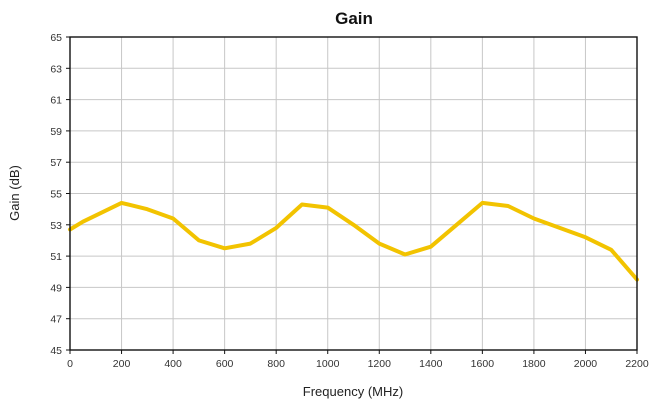 The height and width of the screenshot is (405, 652). I want to click on y-tick-label: 63, so click(56, 69).